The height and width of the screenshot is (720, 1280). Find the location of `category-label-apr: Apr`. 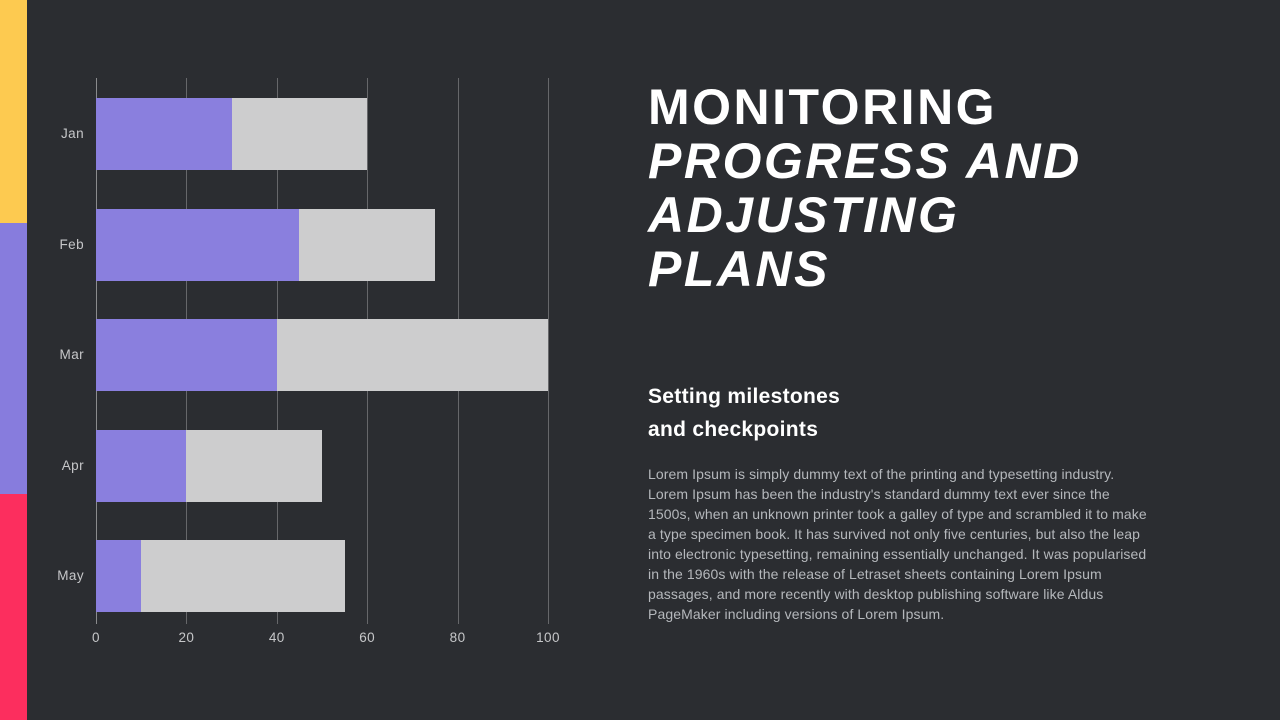

category-label-apr: Apr is located at coordinates (72, 465).